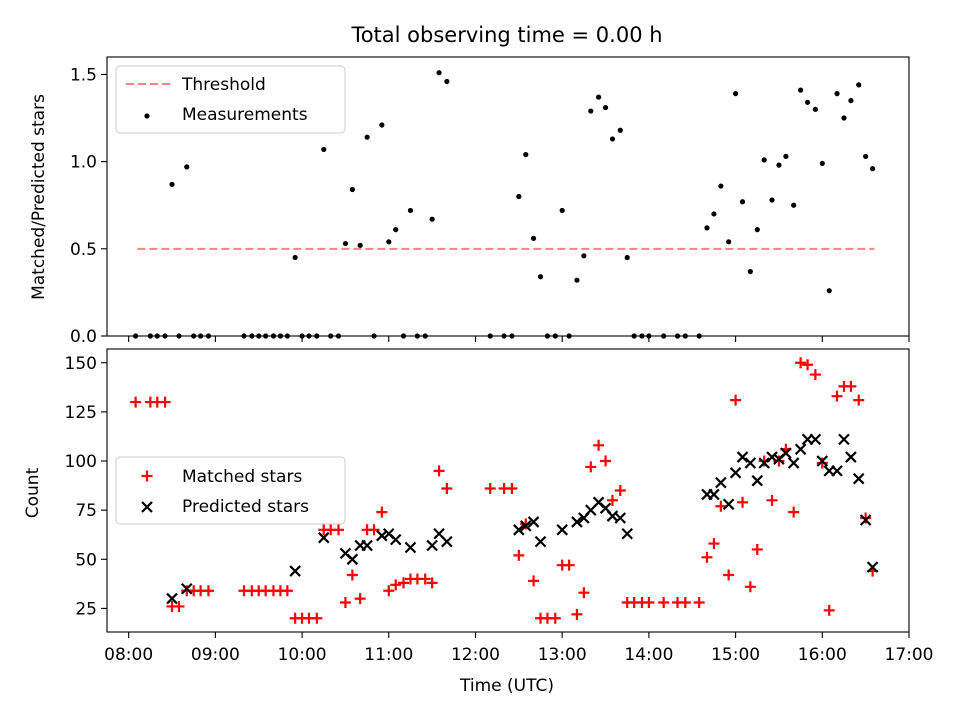 The height and width of the screenshot is (720, 960). Describe the element at coordinates (223, 85) in the screenshot. I see `legend-threshold-label: Threshold` at that location.